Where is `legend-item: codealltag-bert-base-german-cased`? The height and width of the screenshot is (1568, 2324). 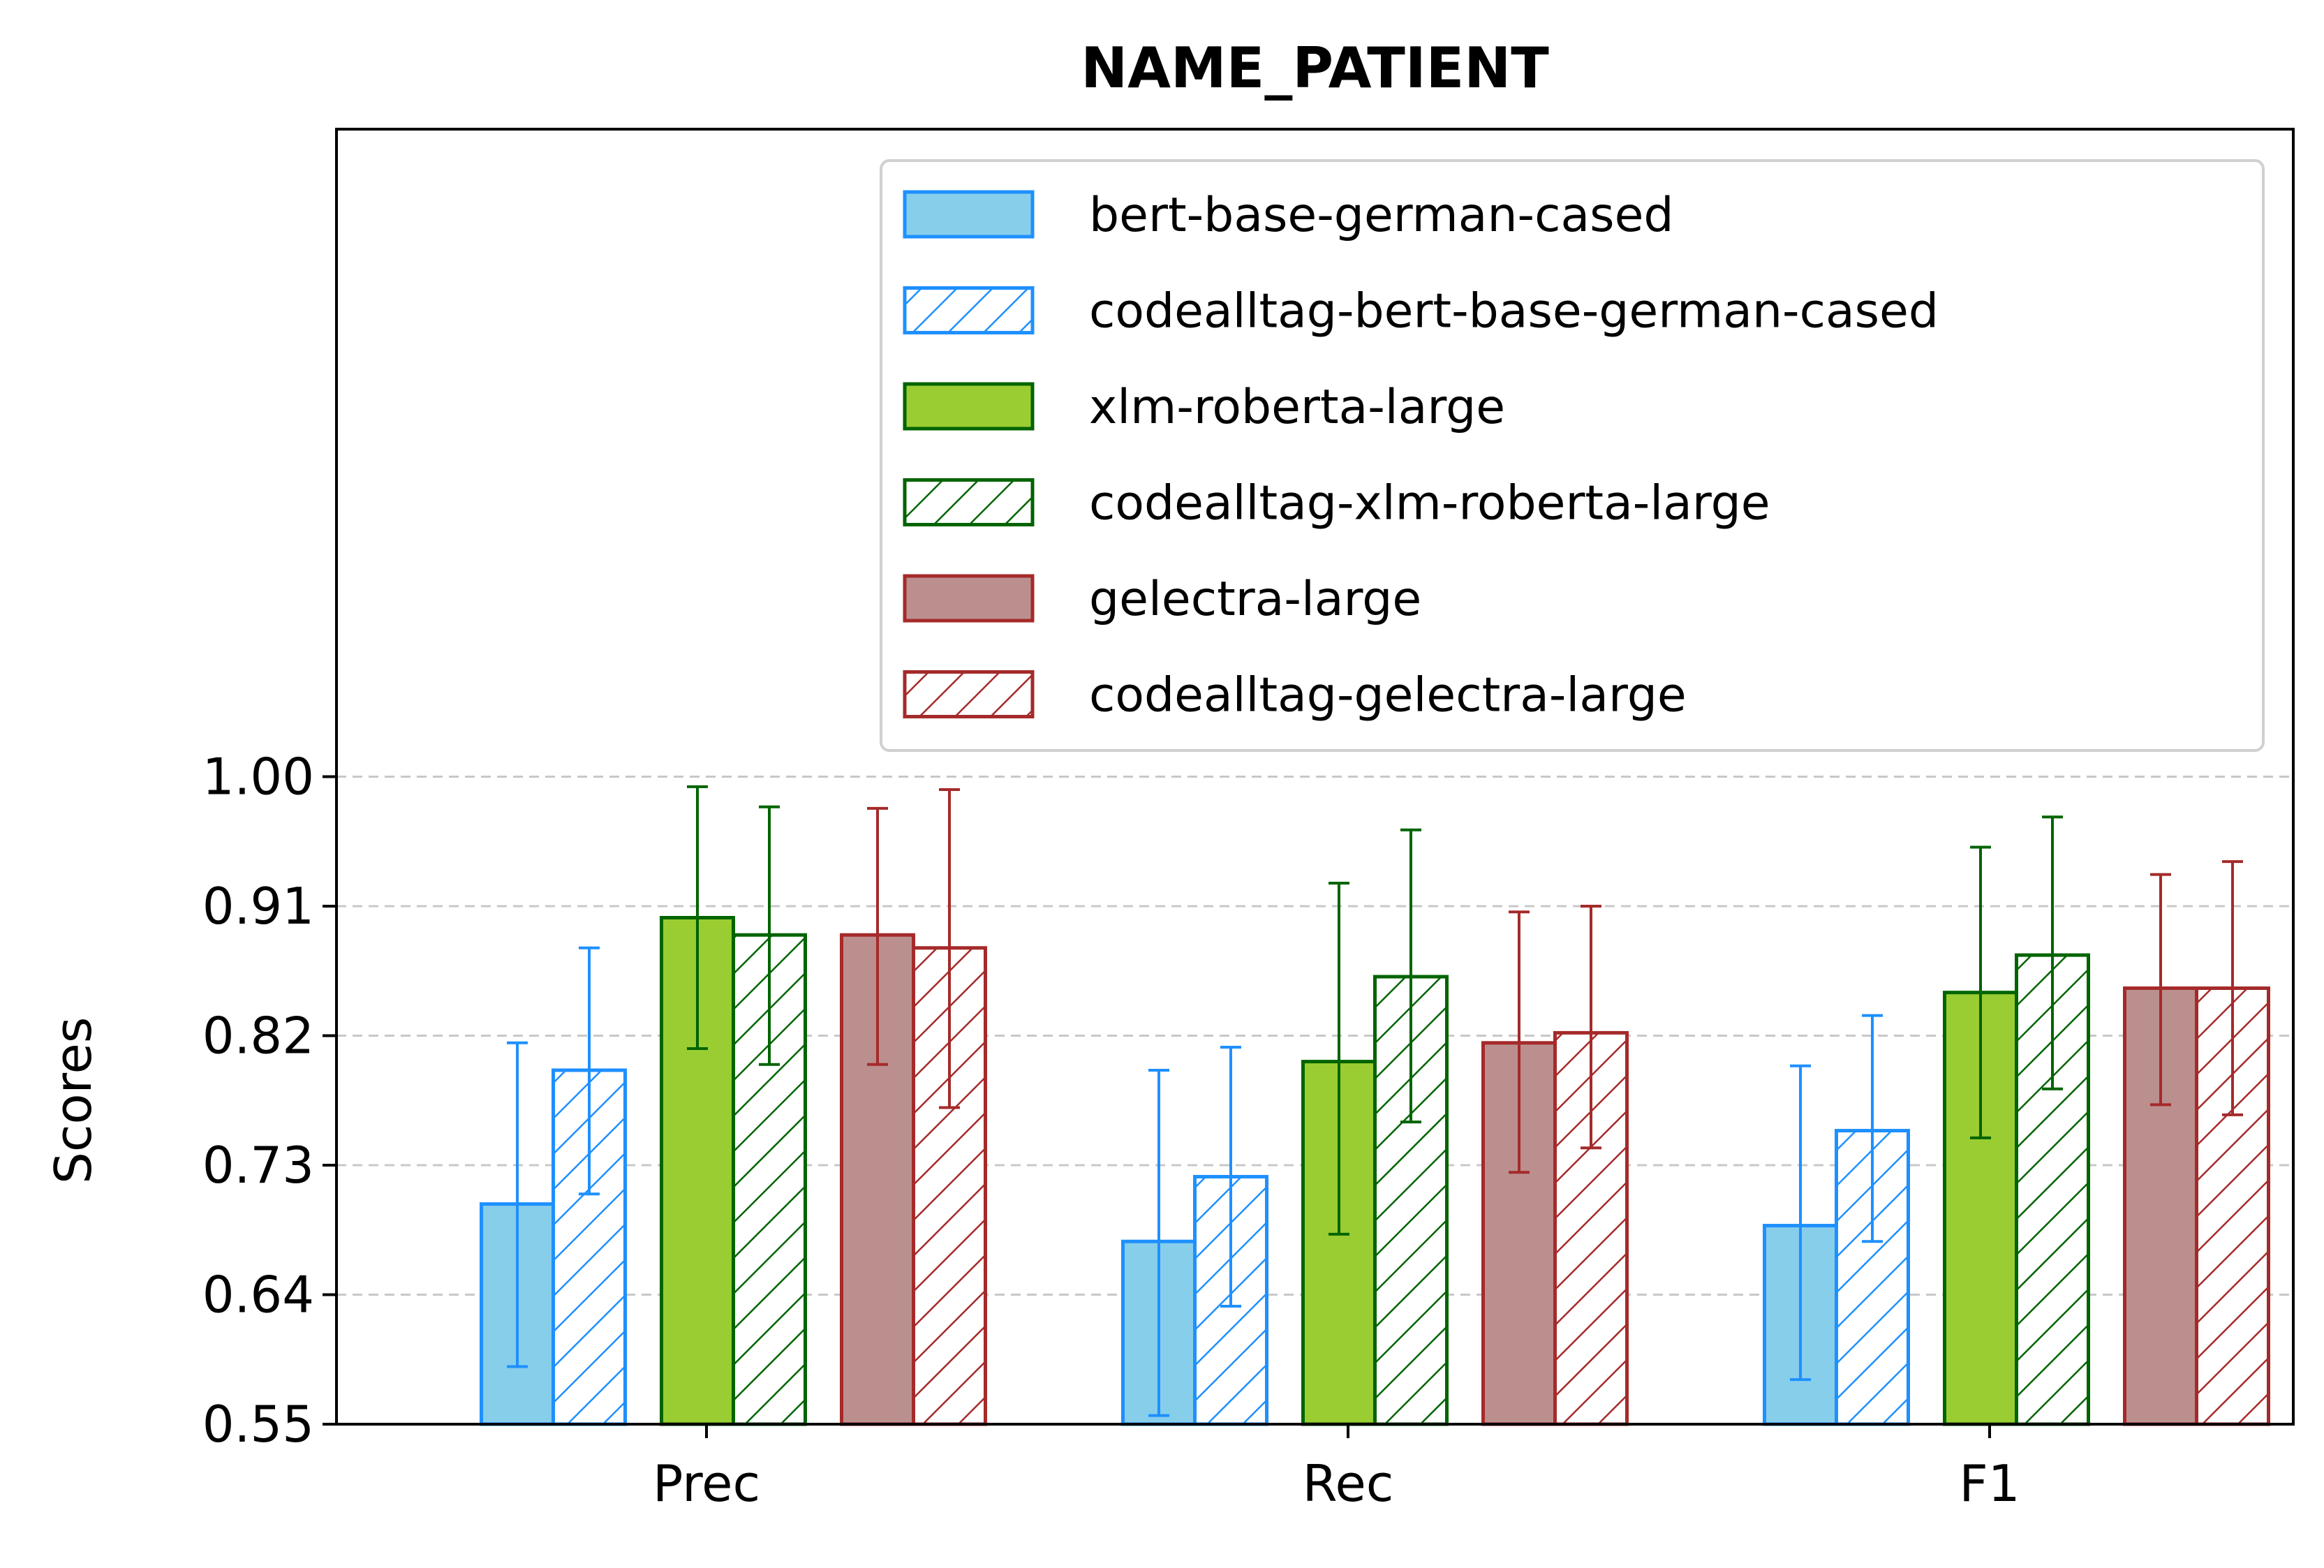 legend-item: codealltag-bert-base-german-cased is located at coordinates (1421, 311).